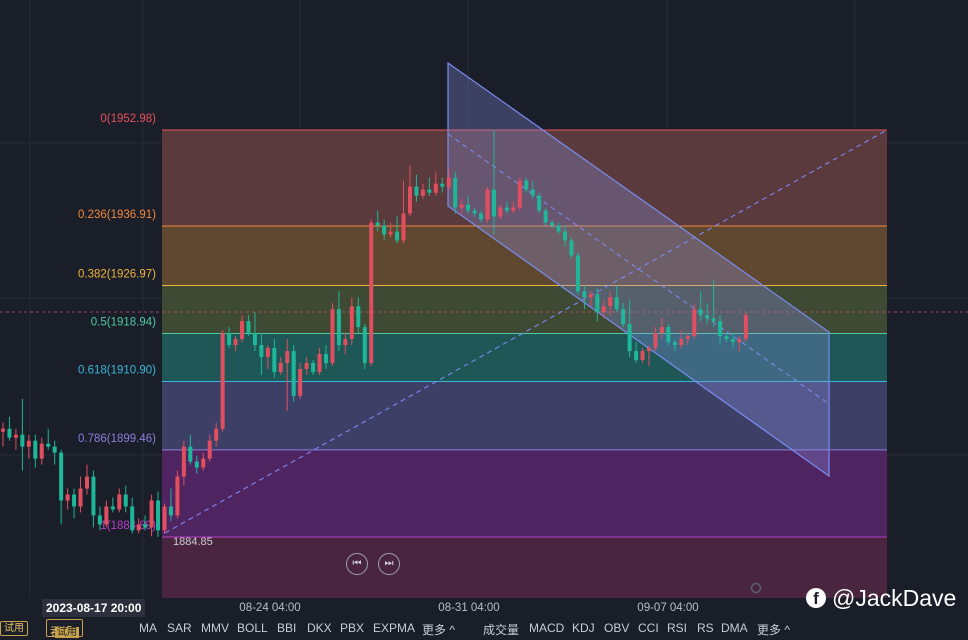  Describe the element at coordinates (547, 628) in the screenshot. I see `sub-indicator-1: MACD` at that location.